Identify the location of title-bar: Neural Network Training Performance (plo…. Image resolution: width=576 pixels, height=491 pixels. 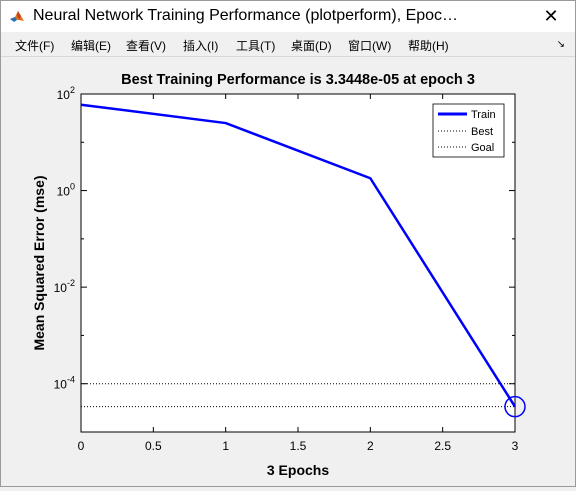
(288, 16).